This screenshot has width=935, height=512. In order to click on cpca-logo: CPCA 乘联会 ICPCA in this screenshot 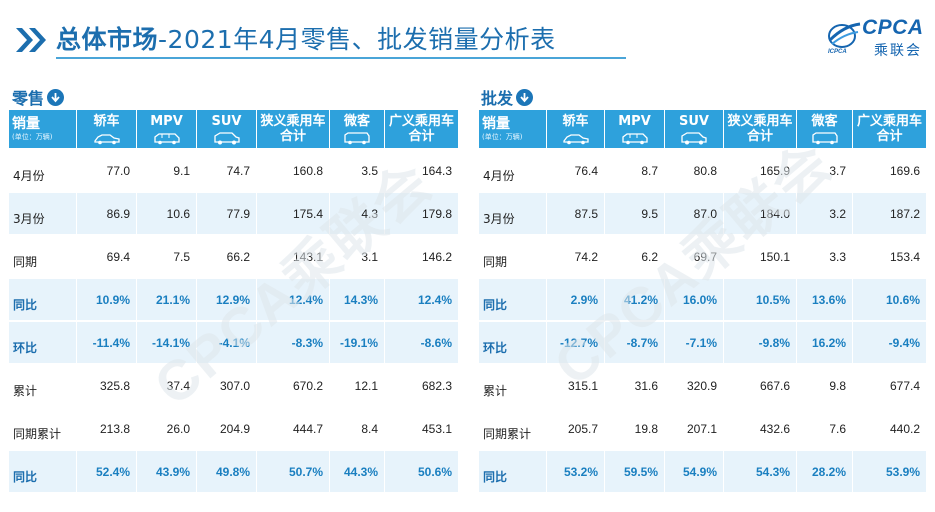, I will do `click(876, 37)`.